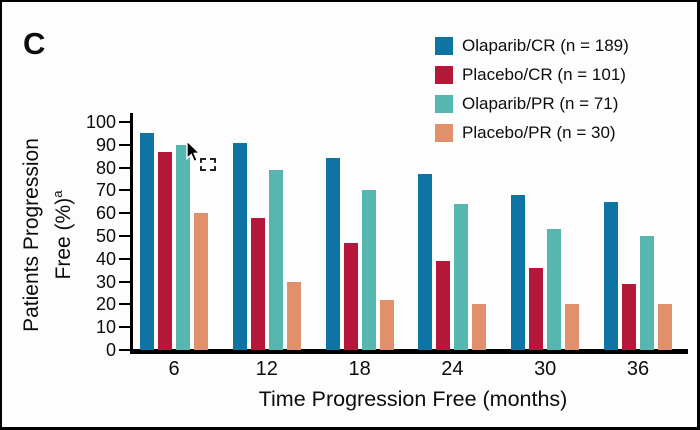  I want to click on y-tick-label: 60, so click(105, 213).